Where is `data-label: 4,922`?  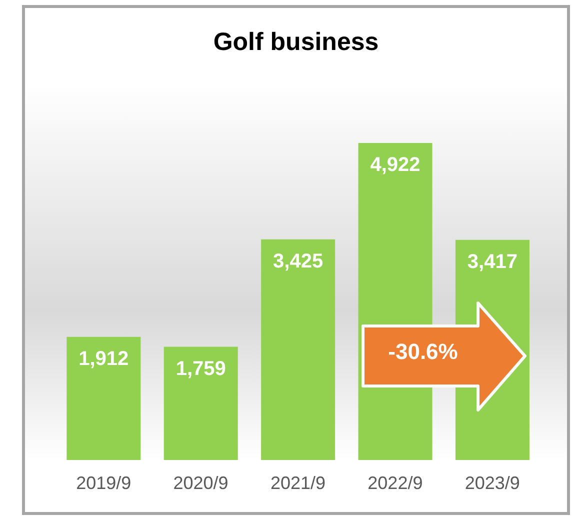 data-label: 4,922 is located at coordinates (395, 165).